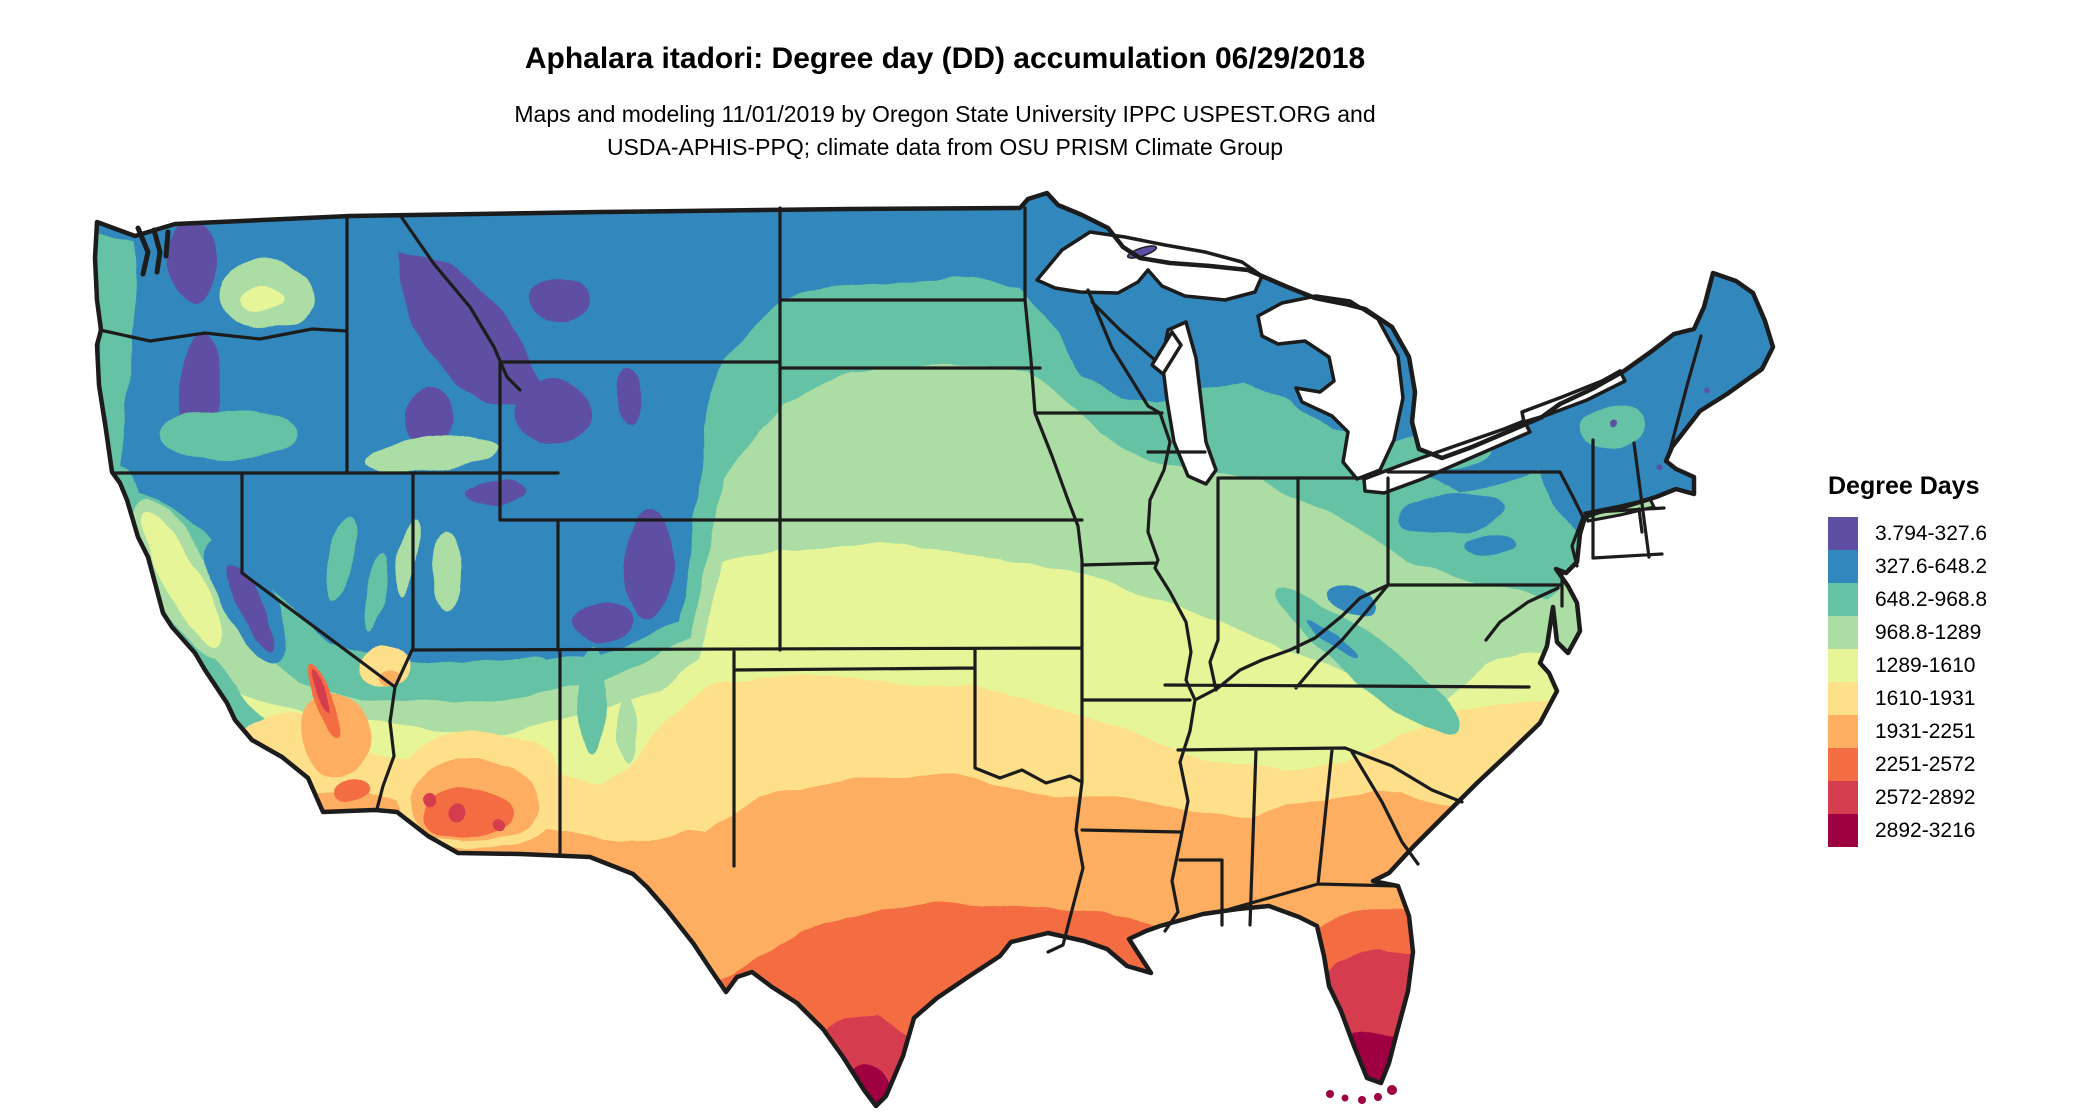  I want to click on patch-death-valley, so click(322, 690).